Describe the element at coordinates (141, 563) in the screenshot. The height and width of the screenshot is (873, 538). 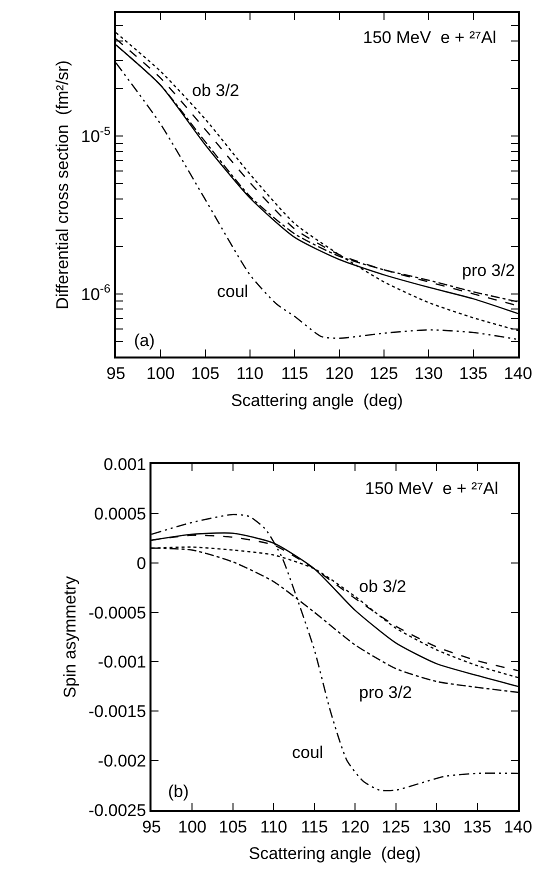
I see `y-tick-label: 0` at that location.